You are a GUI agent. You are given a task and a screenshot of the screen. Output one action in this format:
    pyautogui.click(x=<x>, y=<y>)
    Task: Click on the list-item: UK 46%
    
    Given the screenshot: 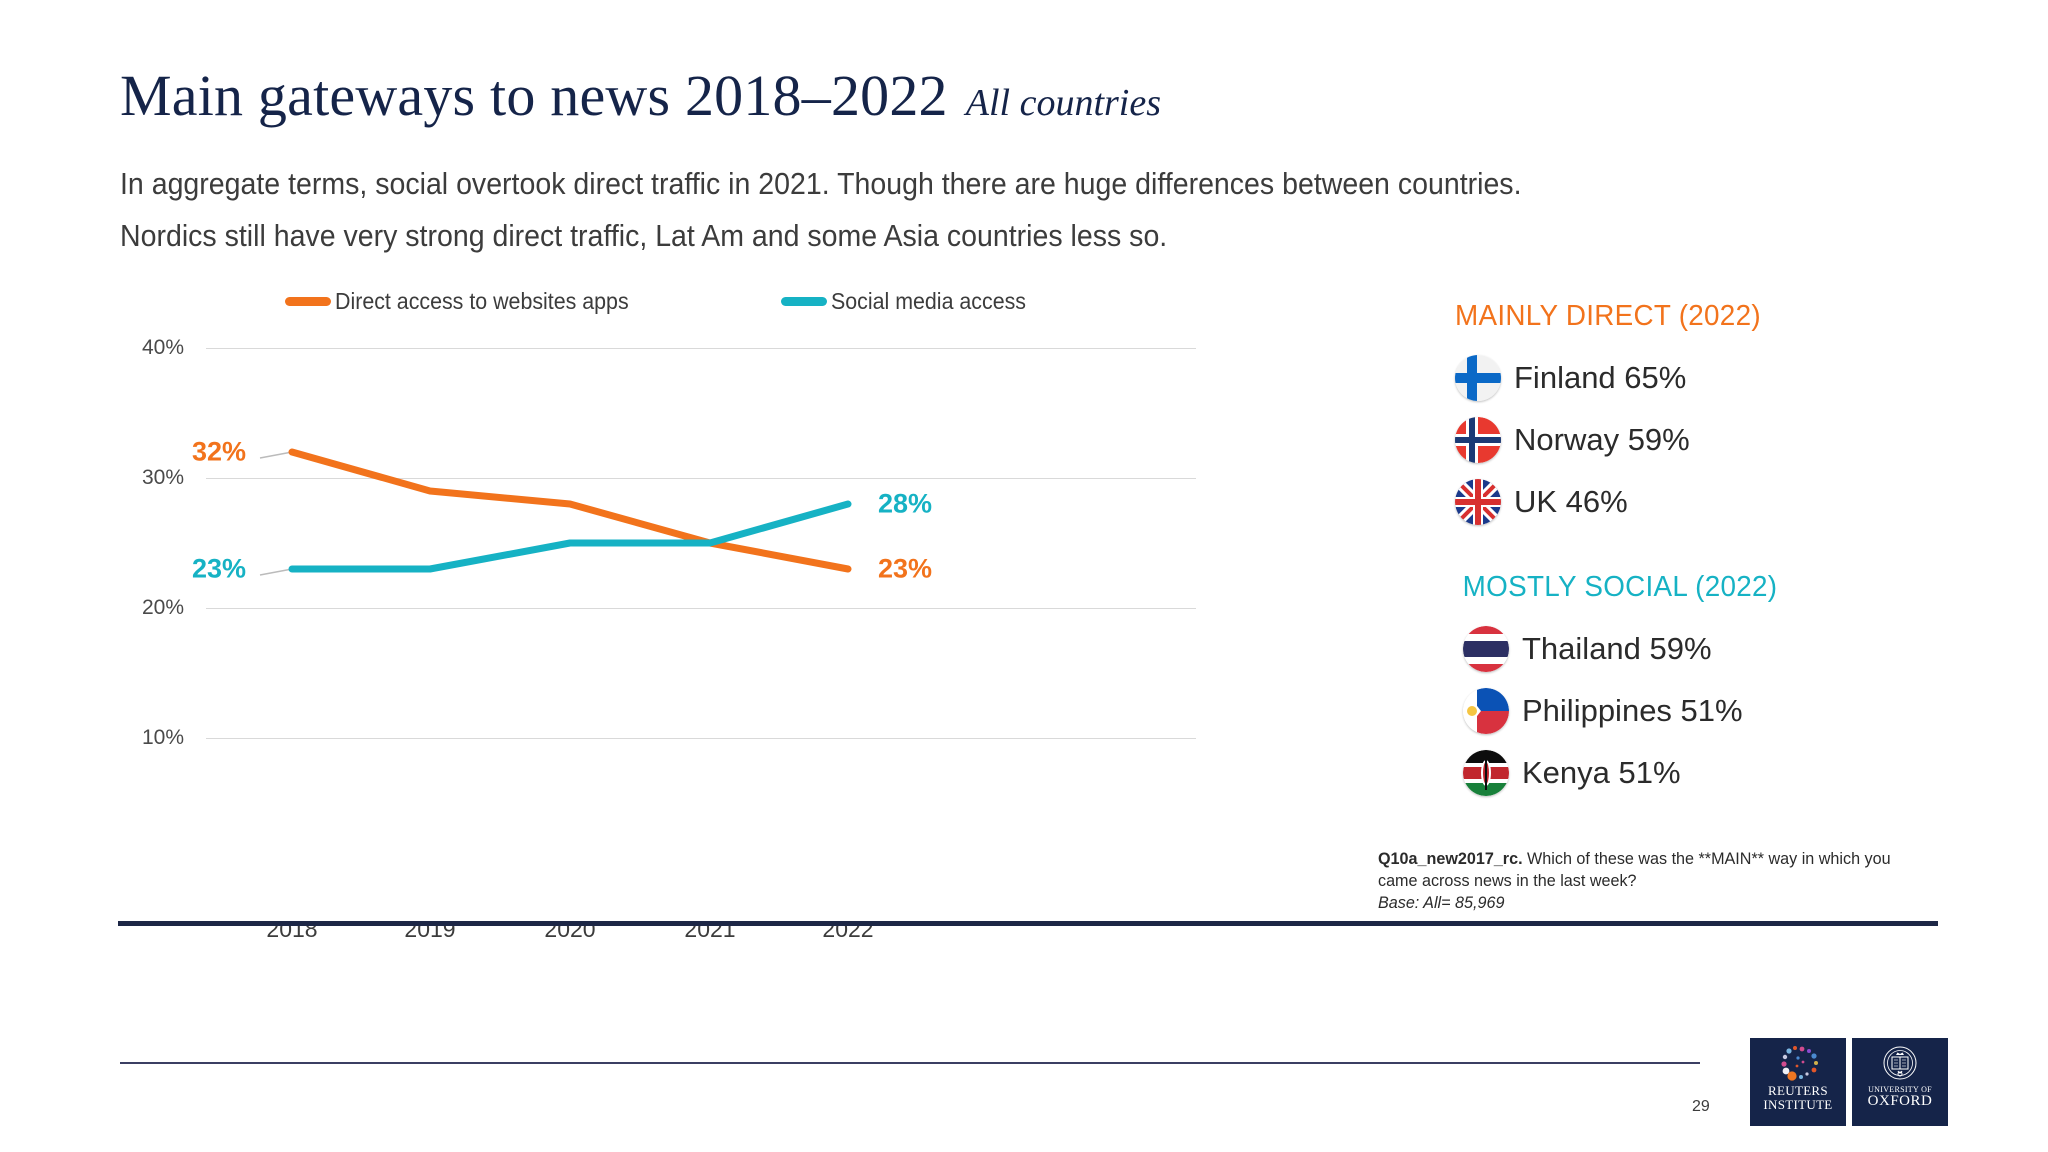 What is the action you would take?
    pyautogui.click(x=1715, y=502)
    